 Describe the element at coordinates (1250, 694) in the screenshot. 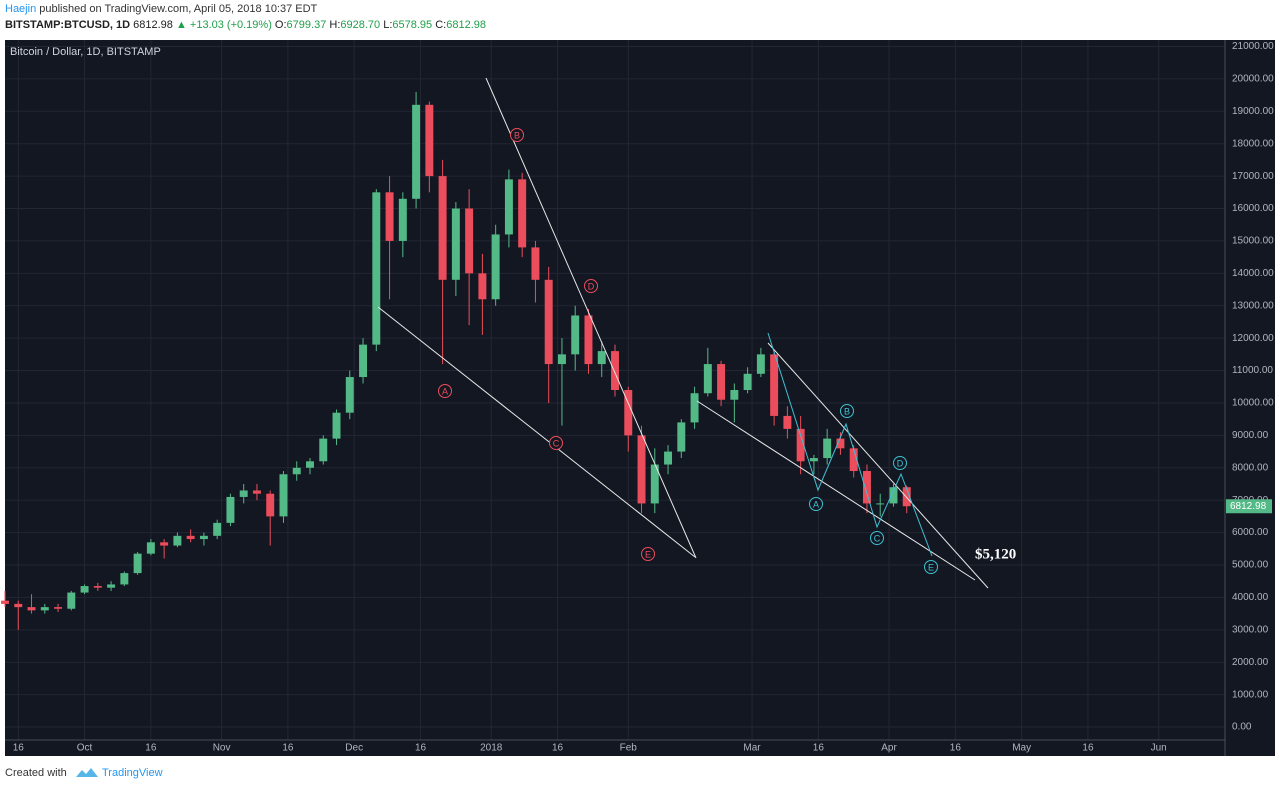

I see `y-tick-label: 1000.00` at that location.